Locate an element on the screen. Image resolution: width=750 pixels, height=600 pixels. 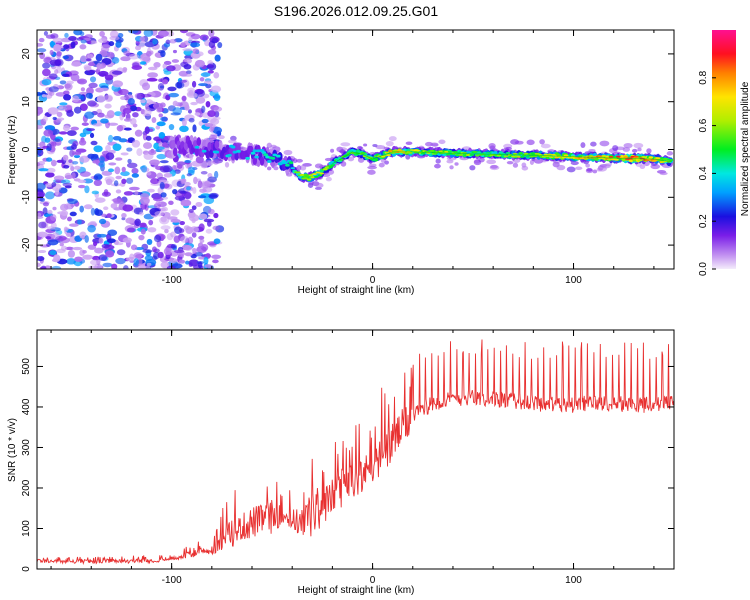
snr-x-label: Height of straight line (km) is located at coordinates (356, 590).